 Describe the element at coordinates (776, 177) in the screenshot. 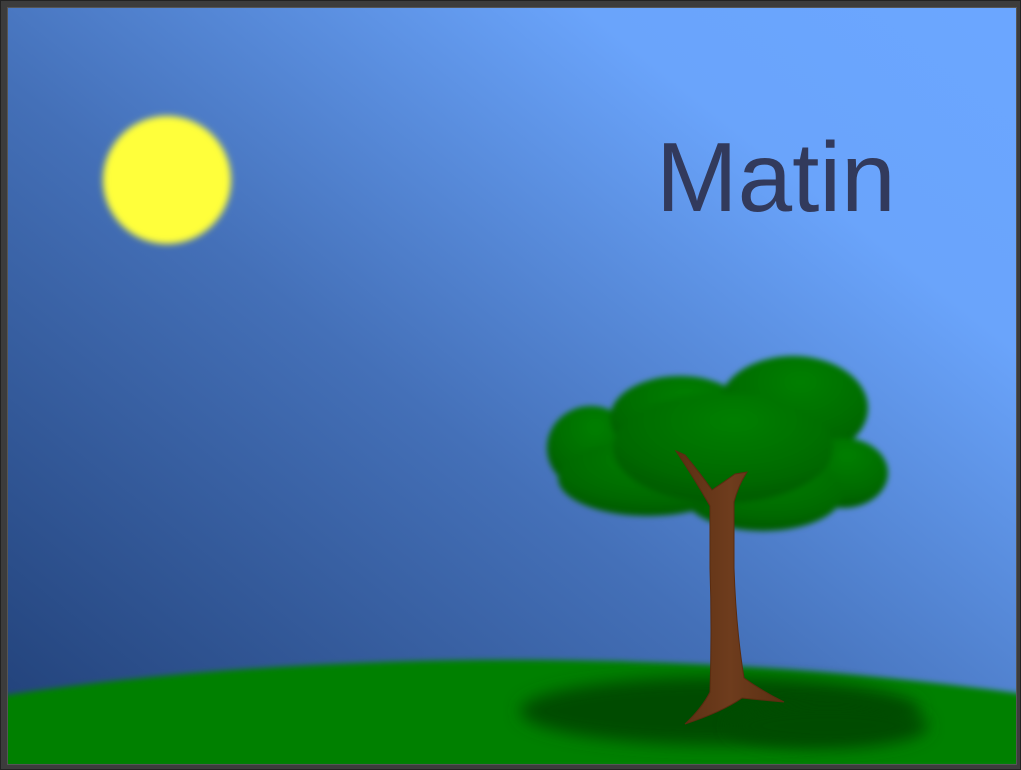

I see `slide-title: Matin` at that location.